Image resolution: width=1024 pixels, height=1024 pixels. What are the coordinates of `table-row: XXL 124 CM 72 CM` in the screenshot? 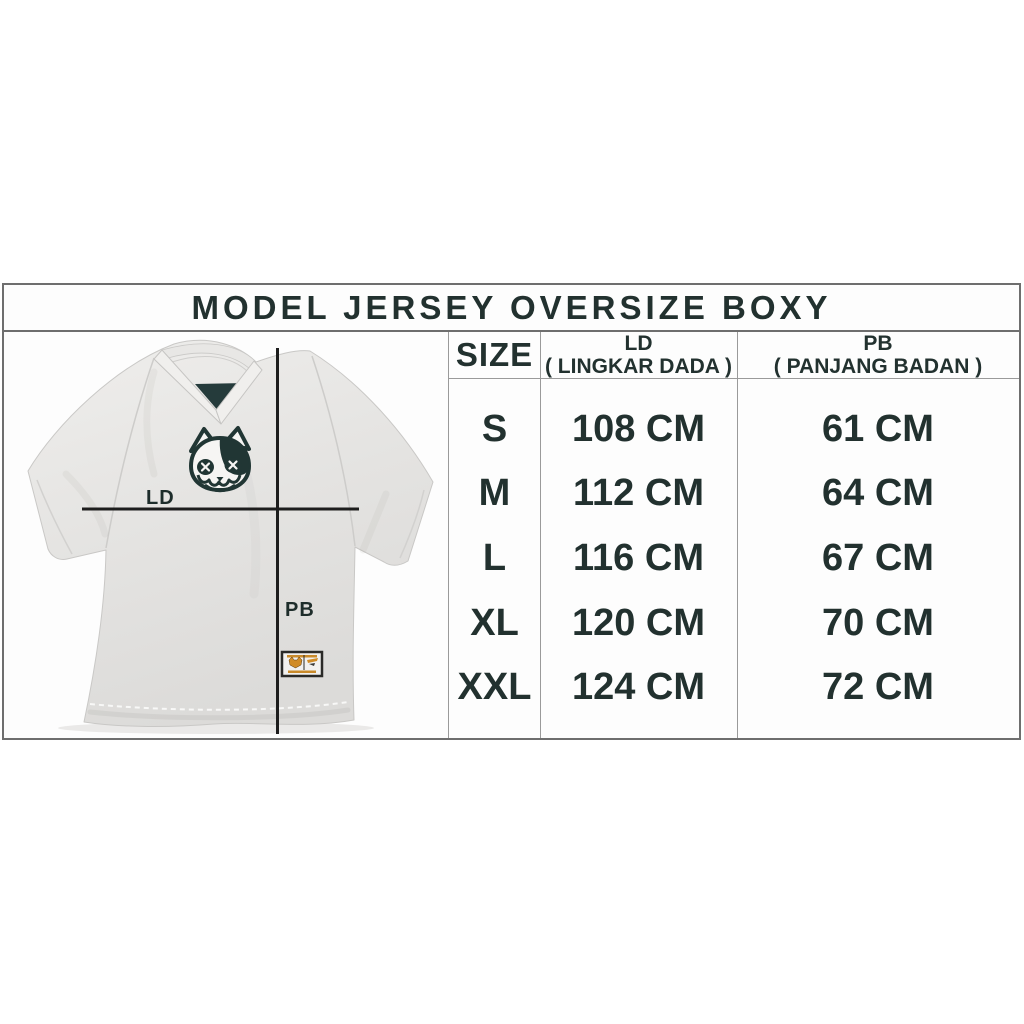 It's located at (734, 687).